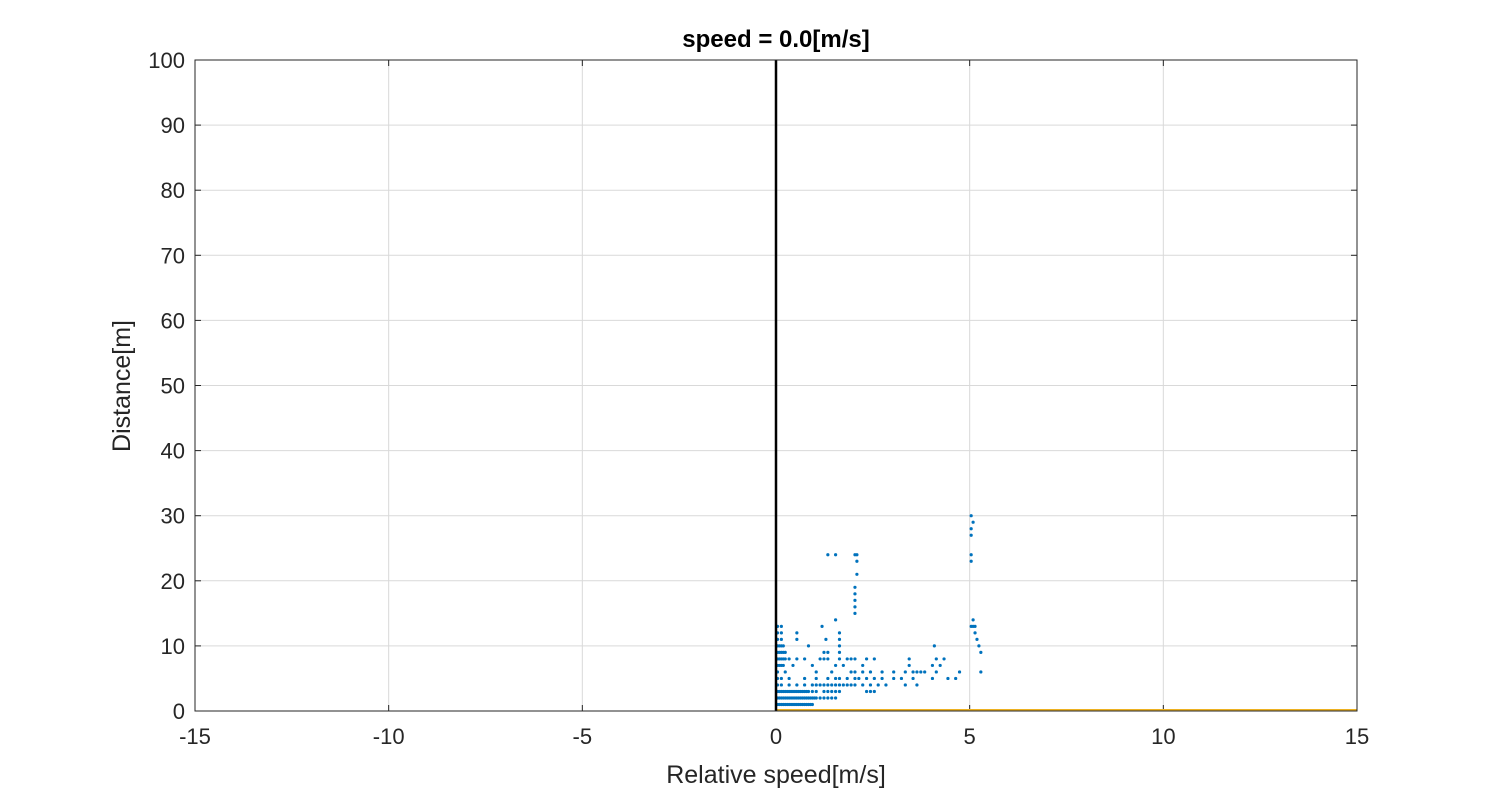  Describe the element at coordinates (173, 581) in the screenshot. I see `y-tick-label: 20` at that location.